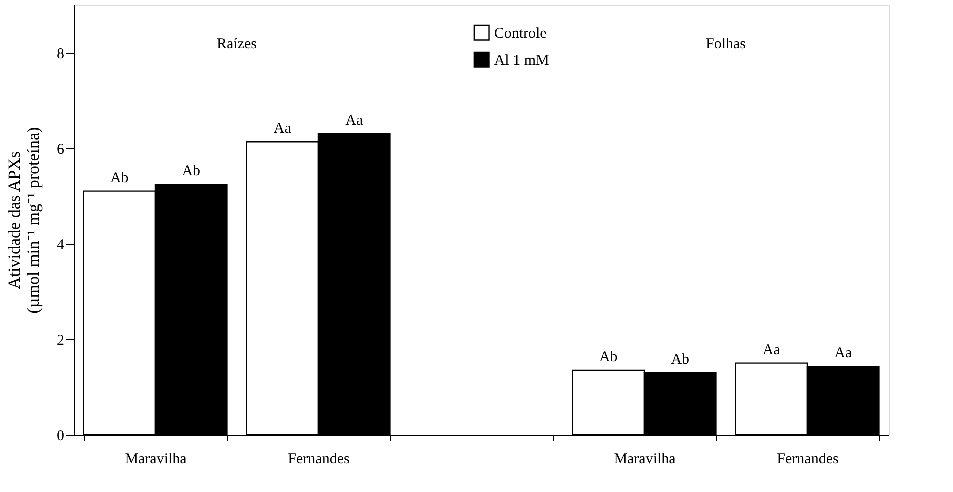 The height and width of the screenshot is (492, 953). Describe the element at coordinates (521, 34) in the screenshot. I see `legend-label: Controle` at that location.